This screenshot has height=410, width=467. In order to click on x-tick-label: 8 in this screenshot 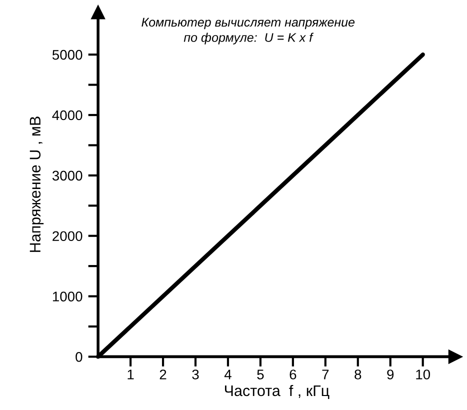, I will do `click(358, 375)`.